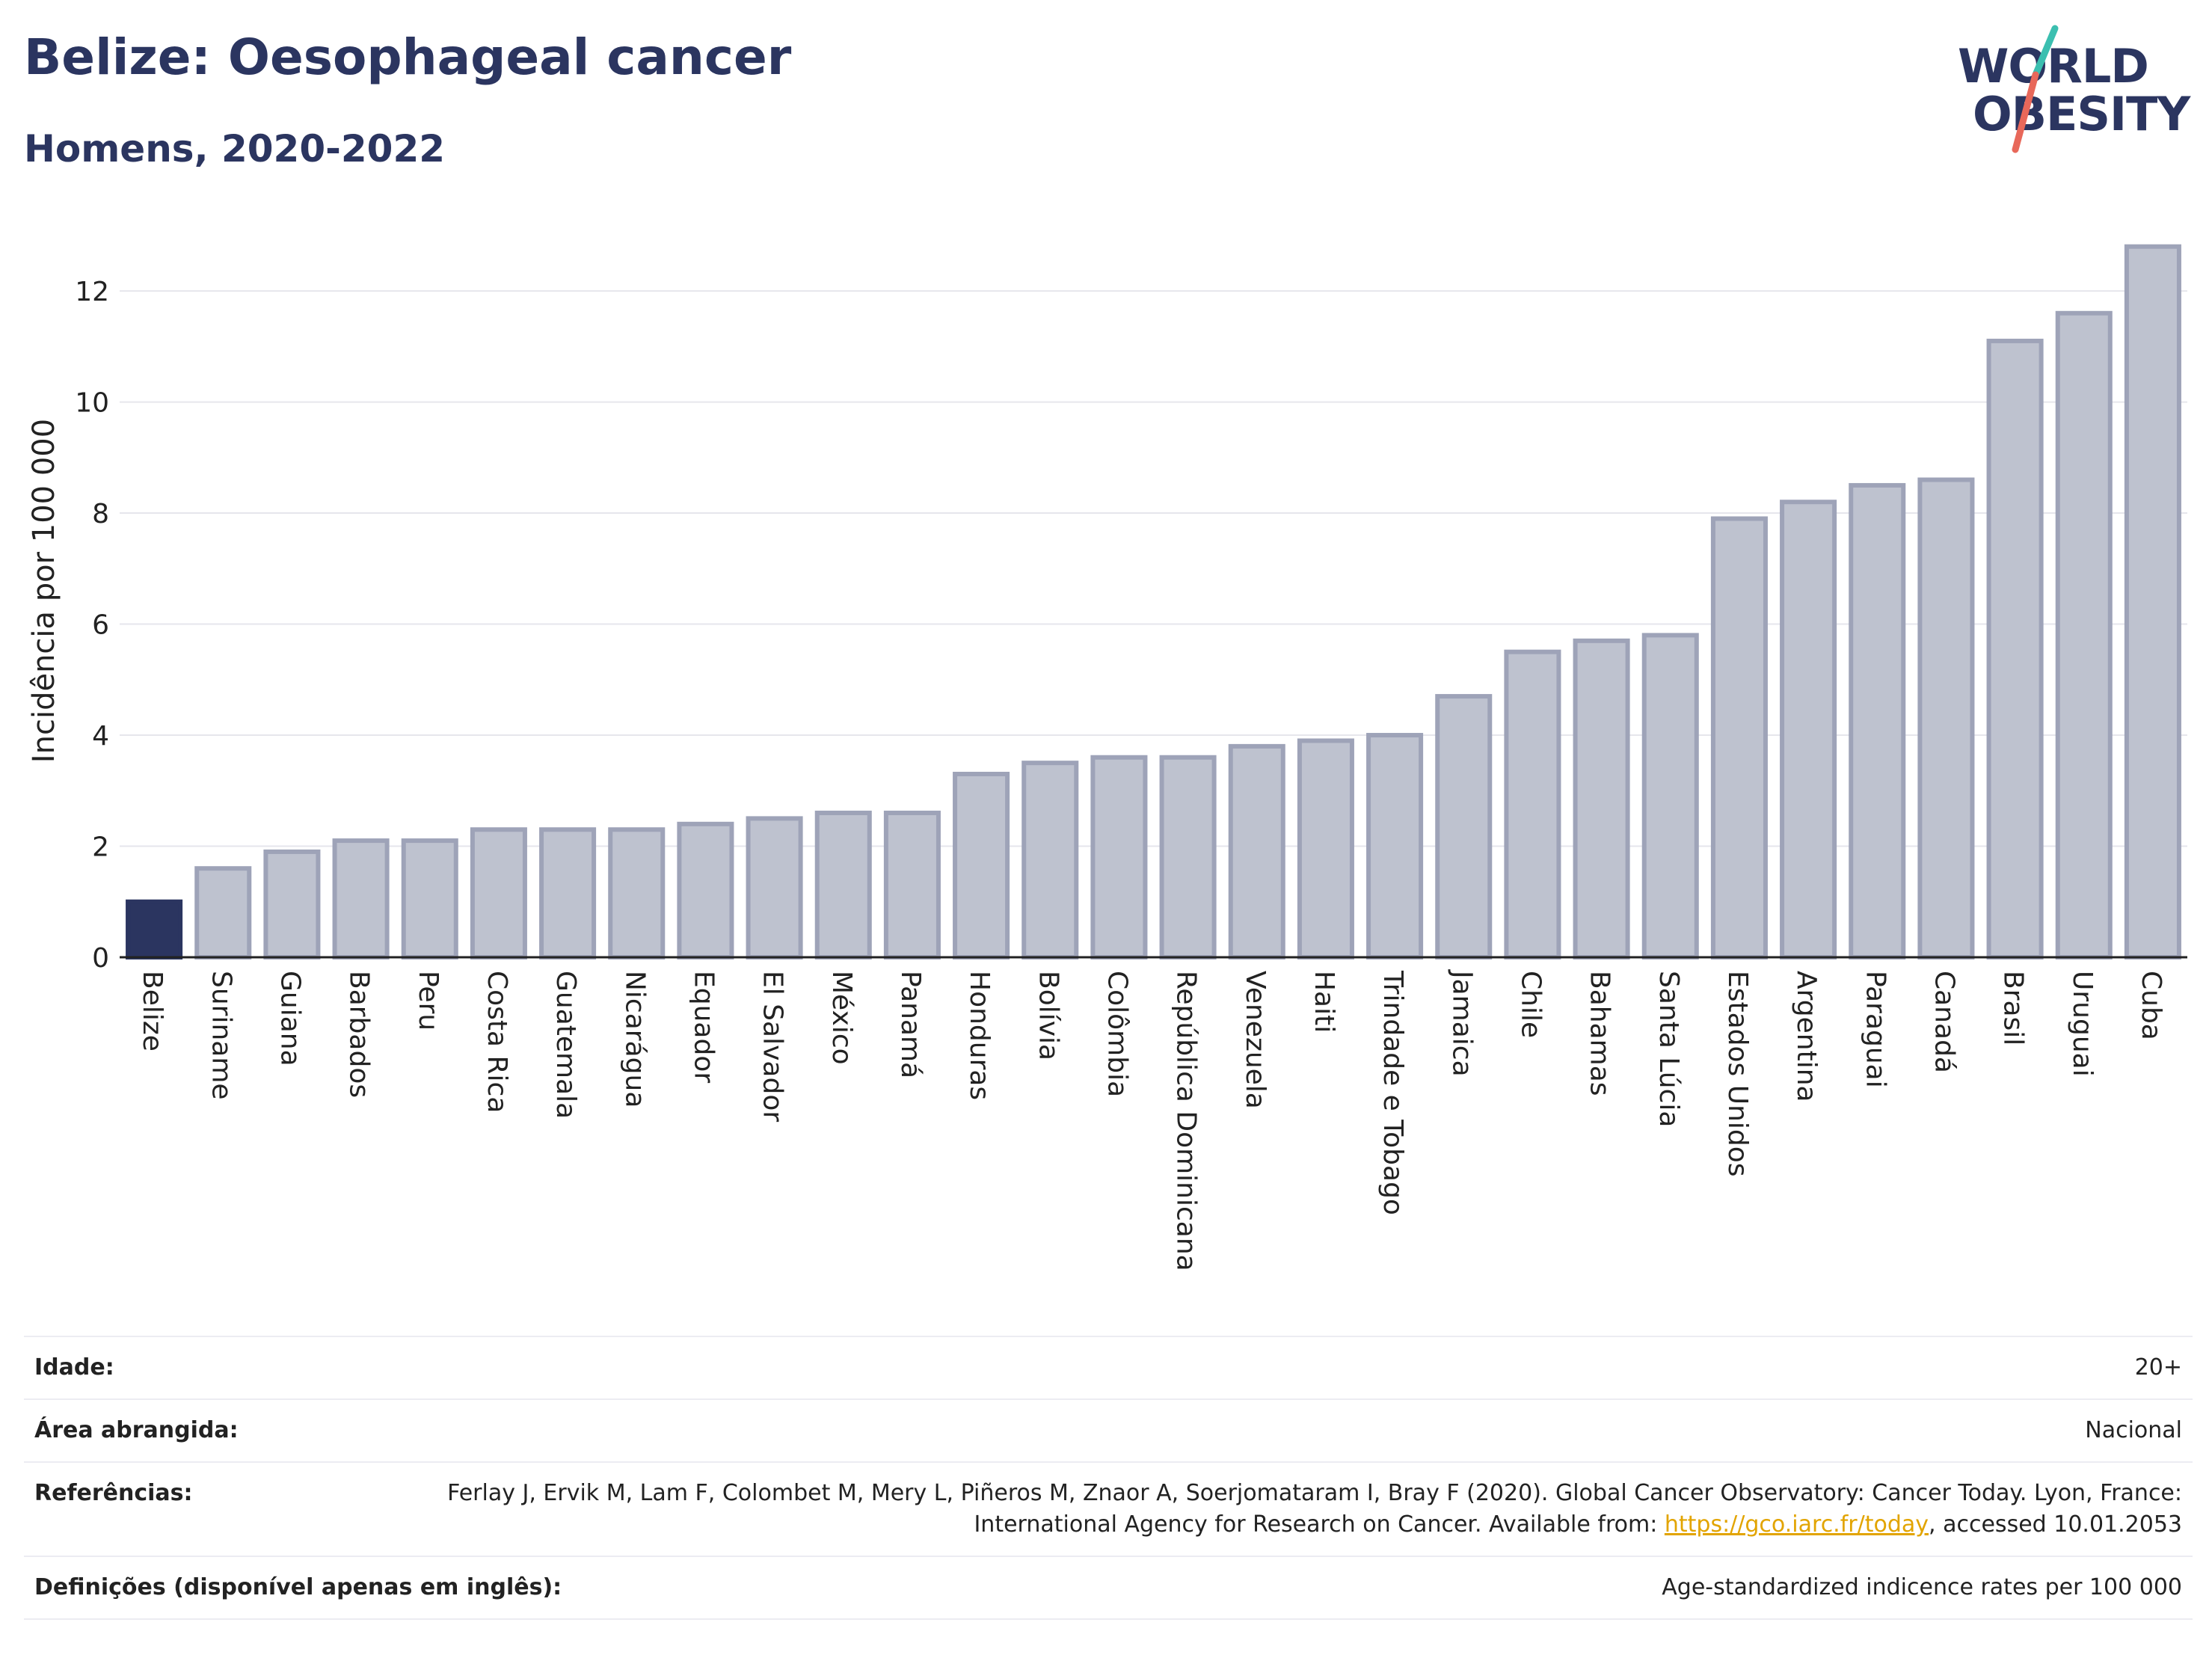 This screenshot has height=1655, width=2212. What do you see at coordinates (1668, 1049) in the screenshot?
I see `x-tick-label: Santa Lúcia` at bounding box center [1668, 1049].